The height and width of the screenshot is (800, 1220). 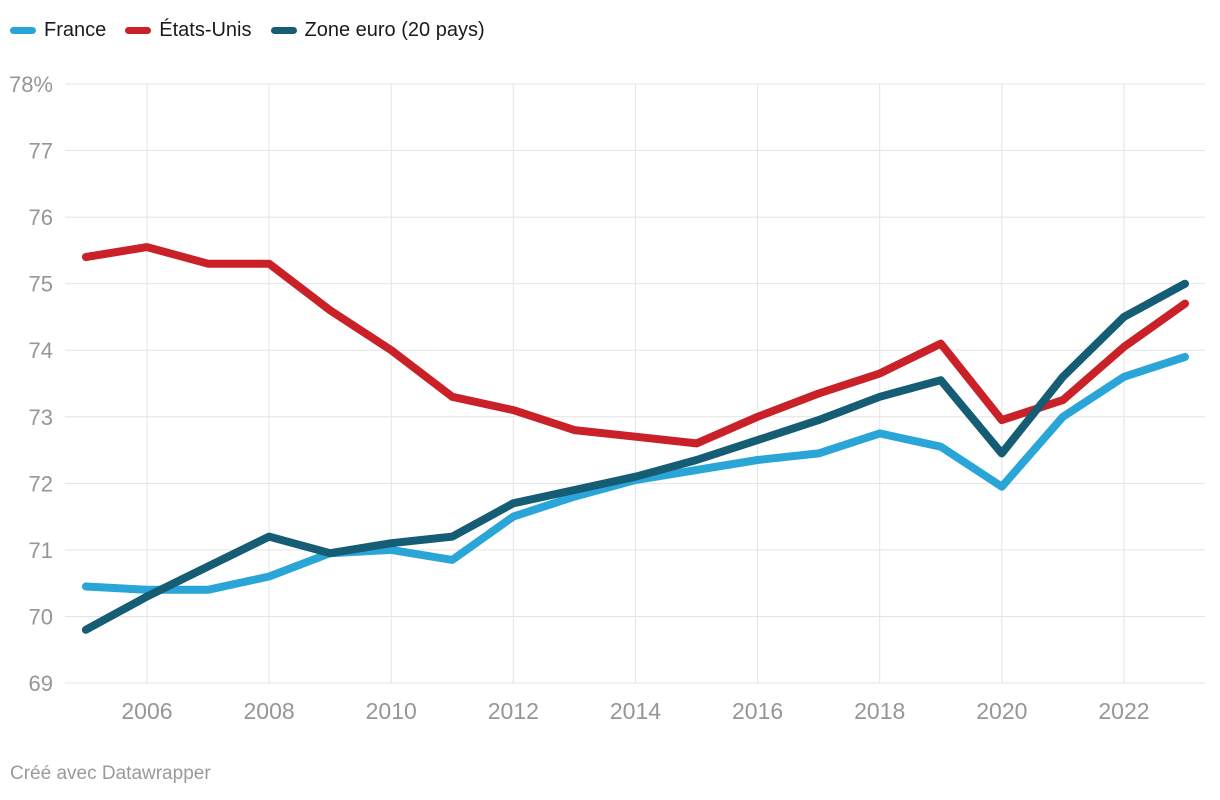 I want to click on y-axis-tick-label: 69, so click(x=41, y=683).